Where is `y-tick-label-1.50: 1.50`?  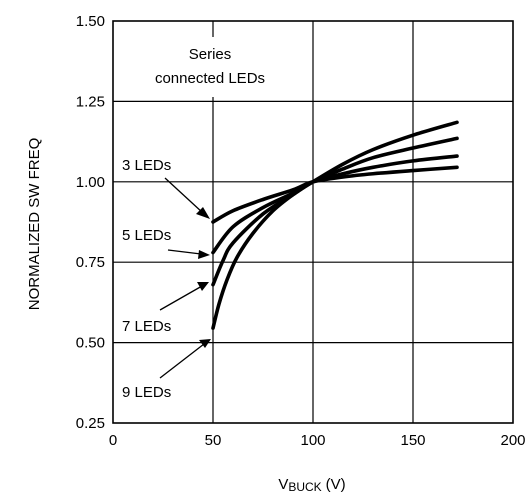 y-tick-label-1.50: 1.50 is located at coordinates (90, 21).